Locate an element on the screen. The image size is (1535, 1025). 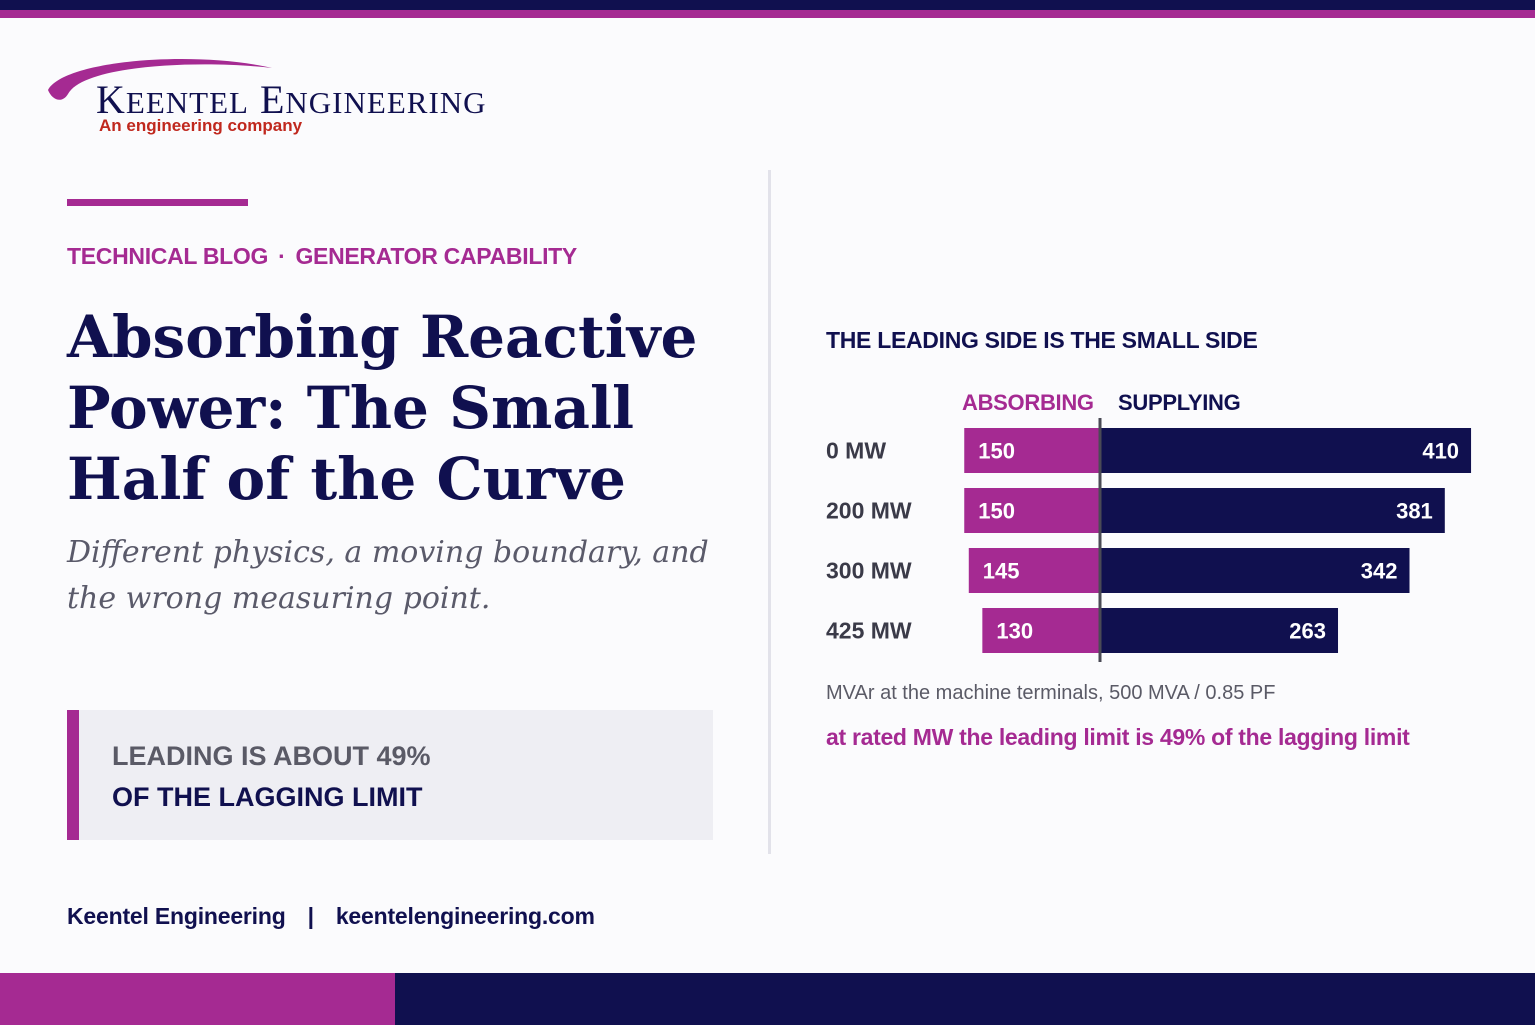
category-label: 425 MW is located at coordinates (869, 631).